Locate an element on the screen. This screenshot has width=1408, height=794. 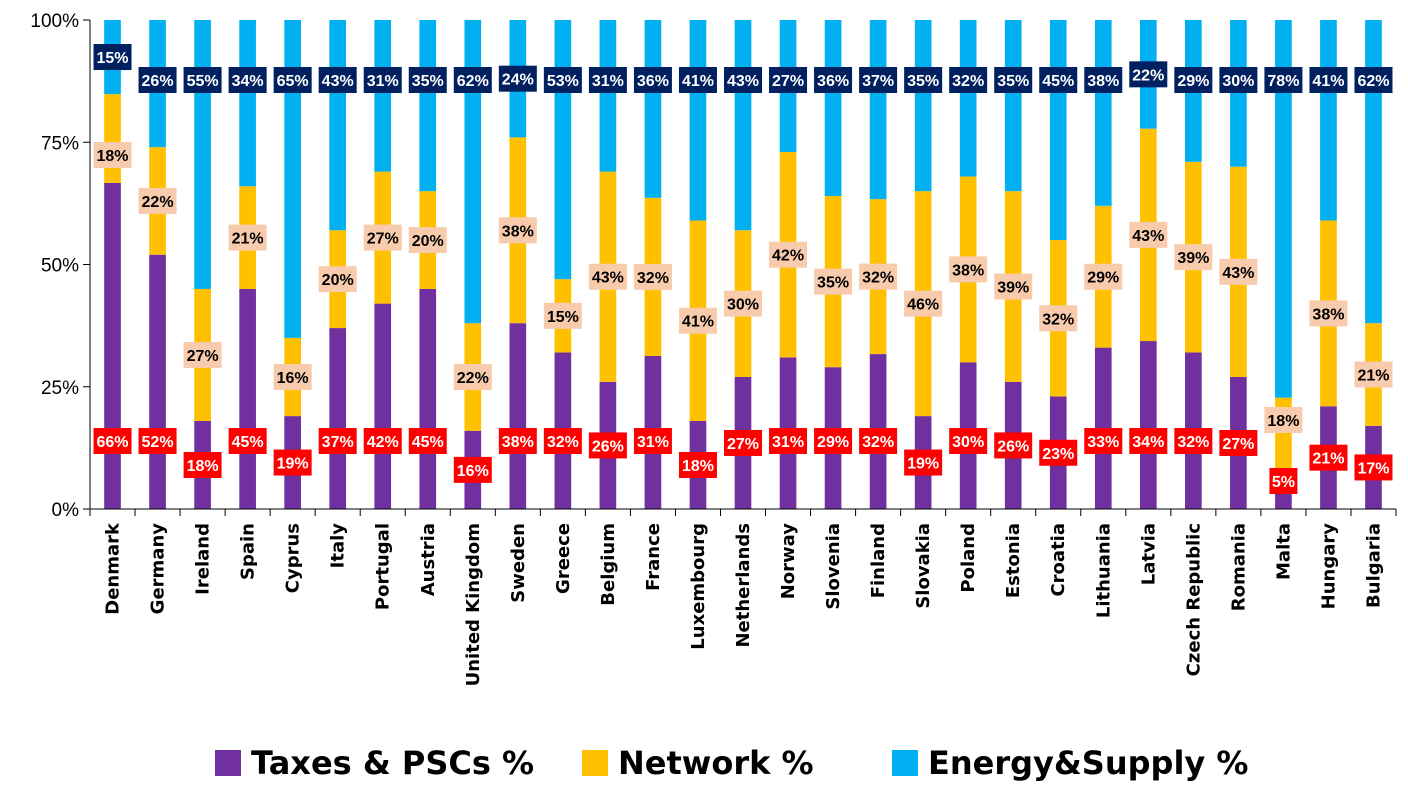
legend-swatch is located at coordinates (595, 763).